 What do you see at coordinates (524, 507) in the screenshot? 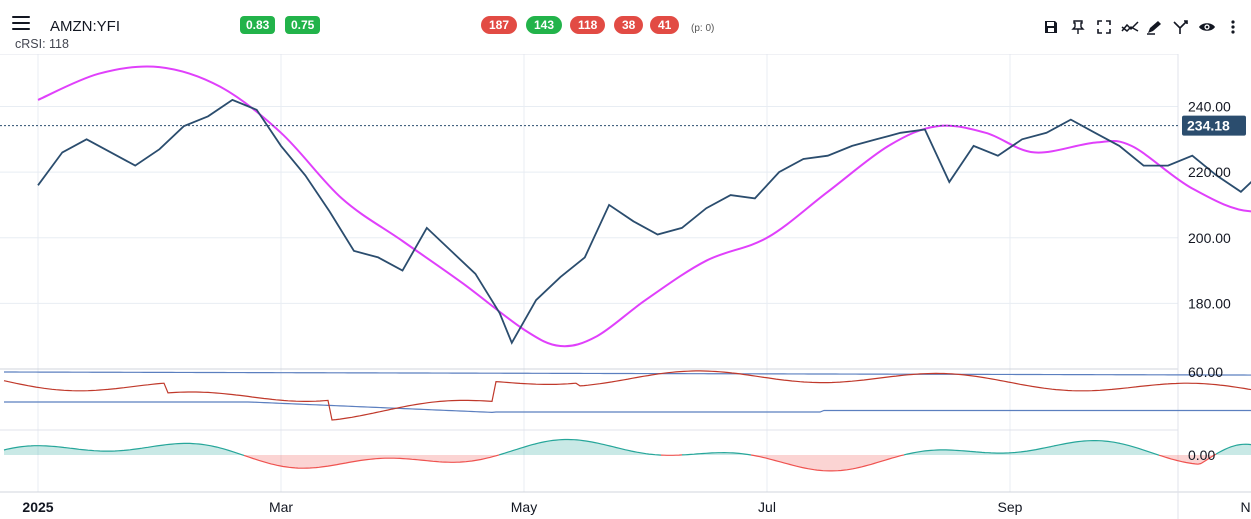
I see `time-tick-2: May` at bounding box center [524, 507].